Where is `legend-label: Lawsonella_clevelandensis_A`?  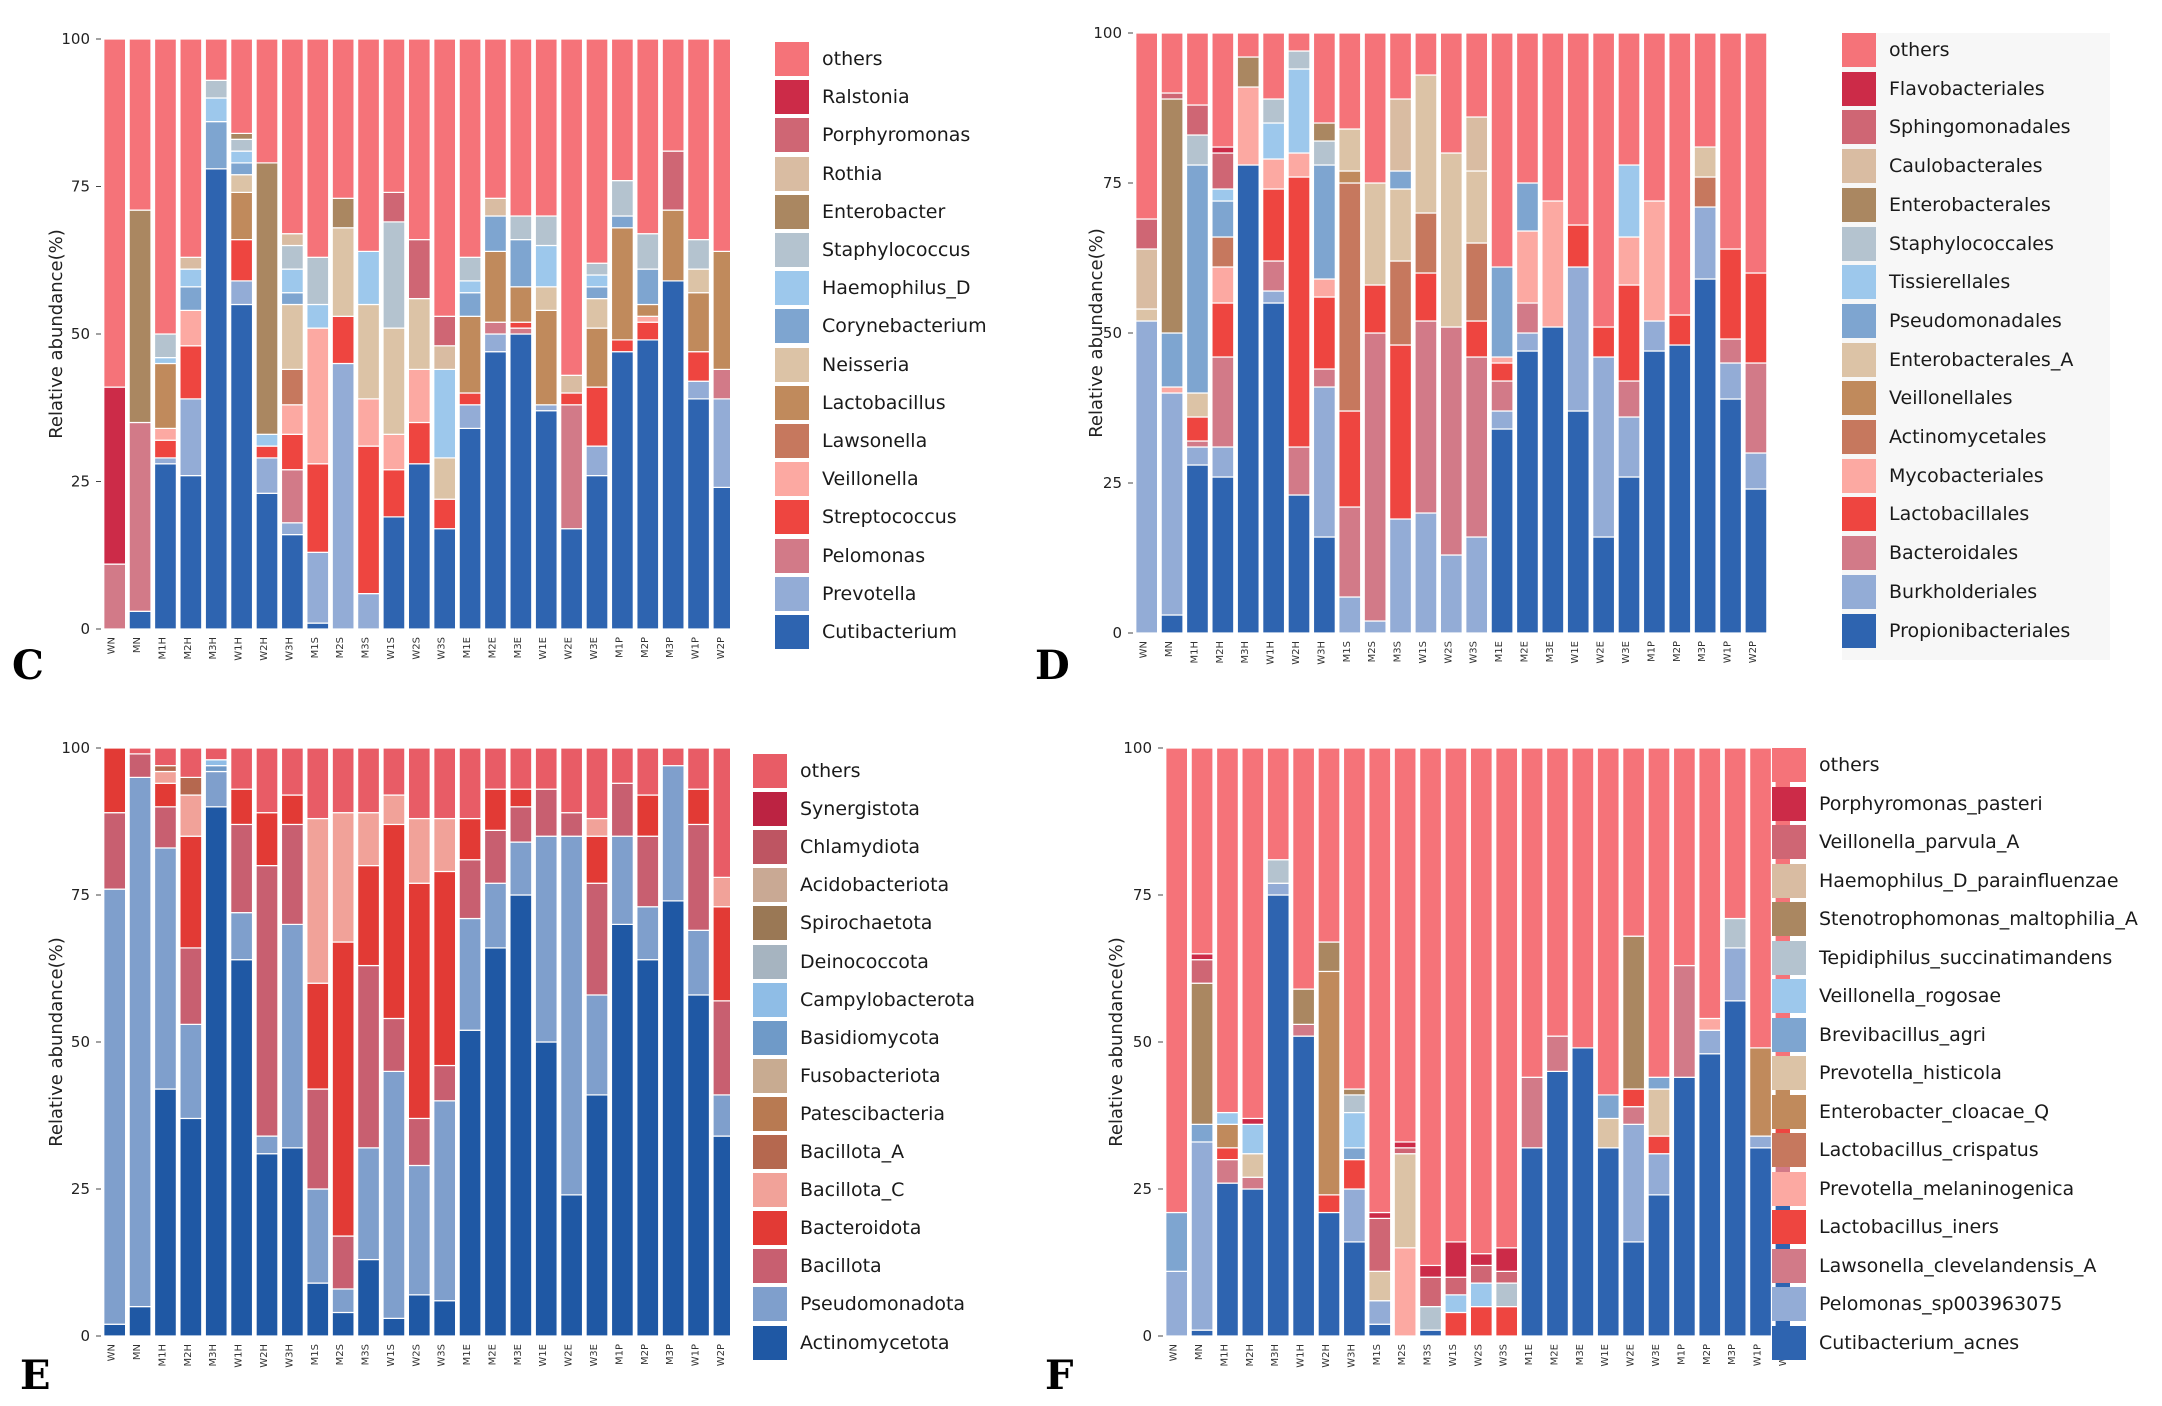 legend-label: Lawsonella_clevelandensis_A is located at coordinates (1958, 1265).